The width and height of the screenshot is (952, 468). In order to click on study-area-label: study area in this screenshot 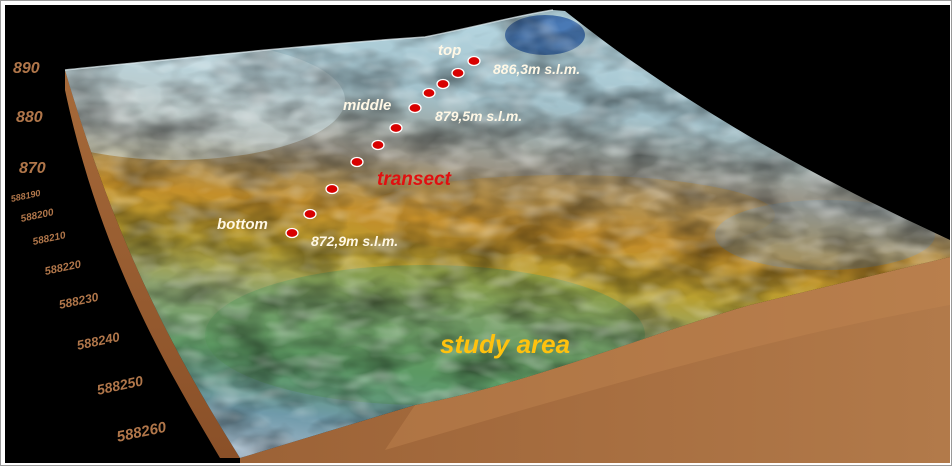, I will do `click(505, 344)`.